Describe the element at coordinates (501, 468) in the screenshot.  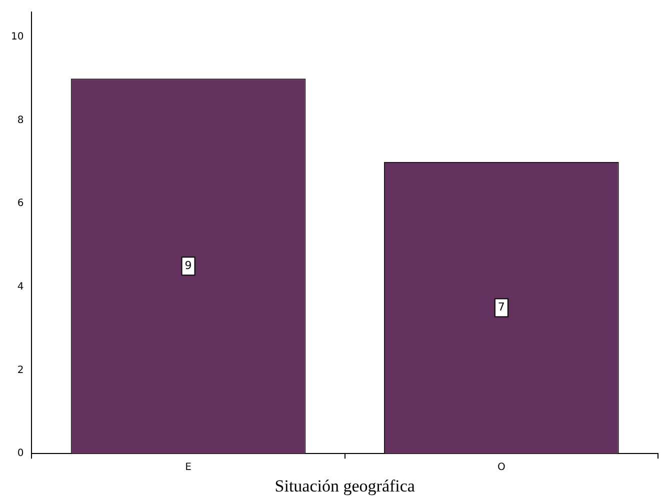
I see `x-tick-label: O` at that location.